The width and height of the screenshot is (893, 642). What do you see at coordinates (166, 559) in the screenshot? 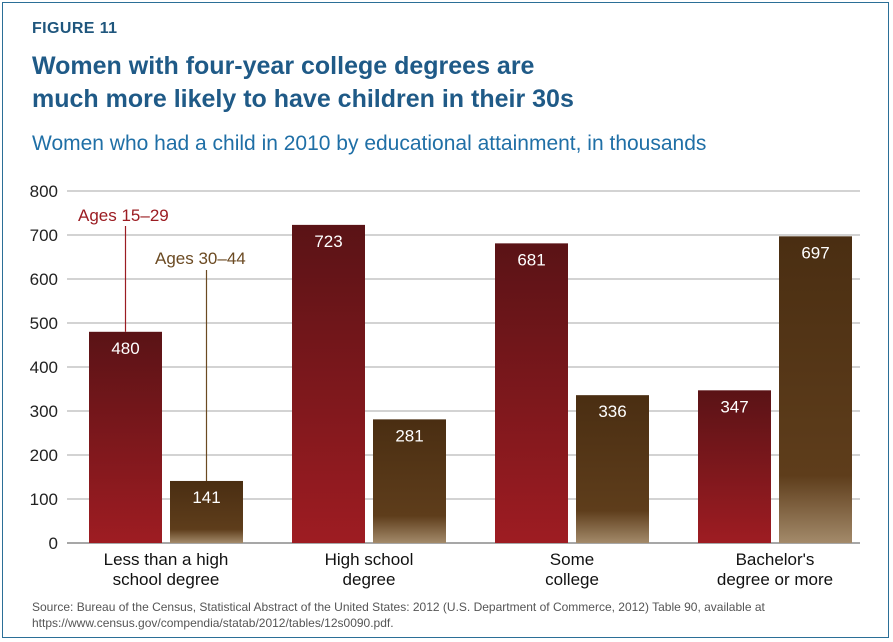
I see `x-category-label: Less than a high` at bounding box center [166, 559].